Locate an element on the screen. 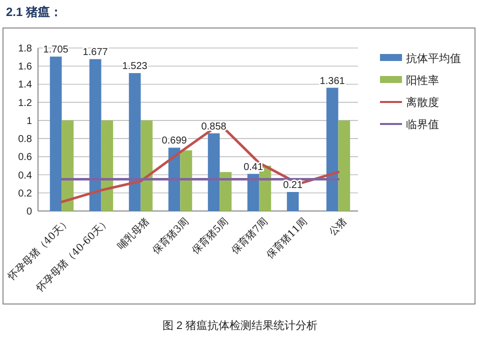 The width and height of the screenshot is (480, 341). y-tick-label: 0 is located at coordinates (29, 212).